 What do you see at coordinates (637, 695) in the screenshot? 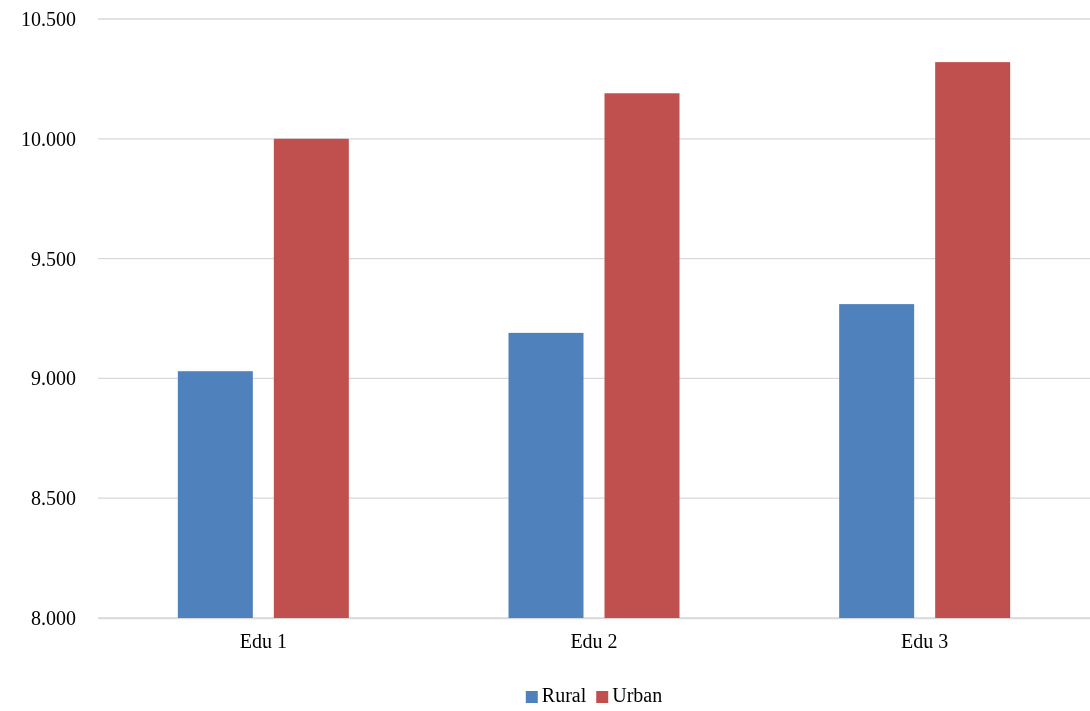
I see `legend-label: Urban` at bounding box center [637, 695].